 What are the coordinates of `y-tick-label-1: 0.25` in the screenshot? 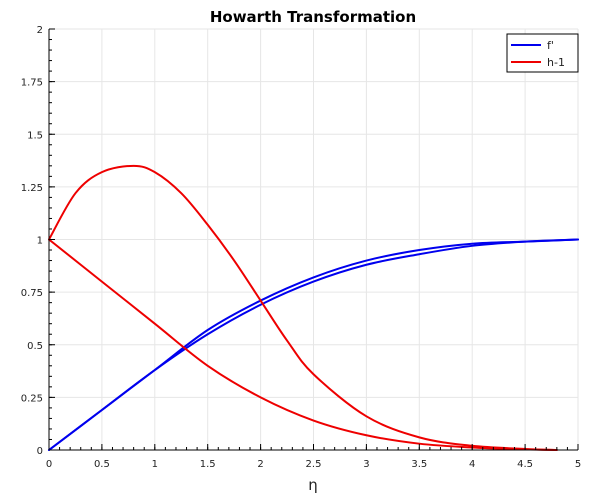 It's located at (32, 398).